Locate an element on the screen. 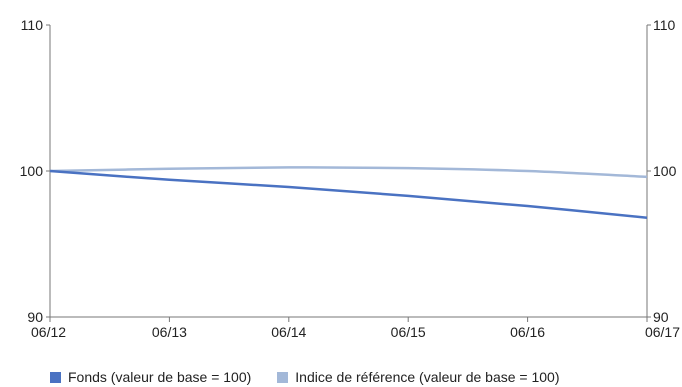 The height and width of the screenshot is (387, 682). series-line-indice is located at coordinates (348, 172).